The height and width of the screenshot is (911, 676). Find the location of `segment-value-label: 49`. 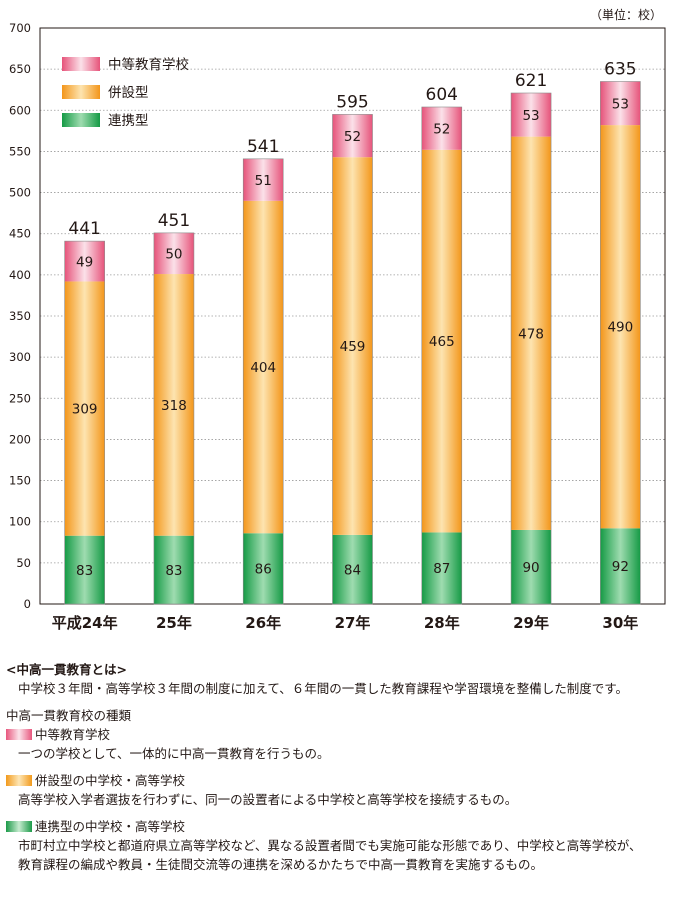

segment-value-label: 49 is located at coordinates (84, 262).